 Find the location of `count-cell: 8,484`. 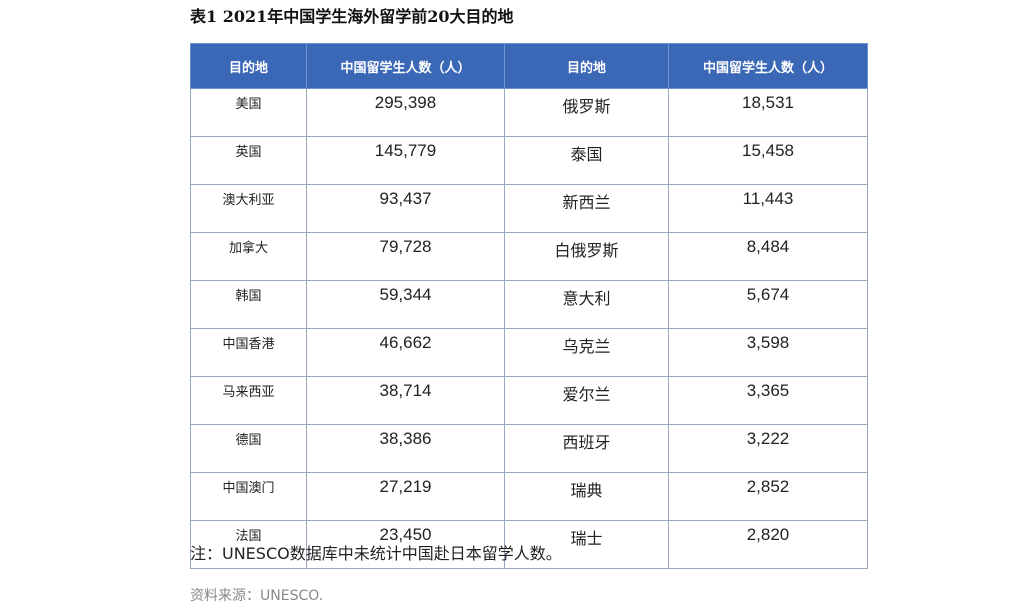

count-cell: 8,484 is located at coordinates (768, 256).